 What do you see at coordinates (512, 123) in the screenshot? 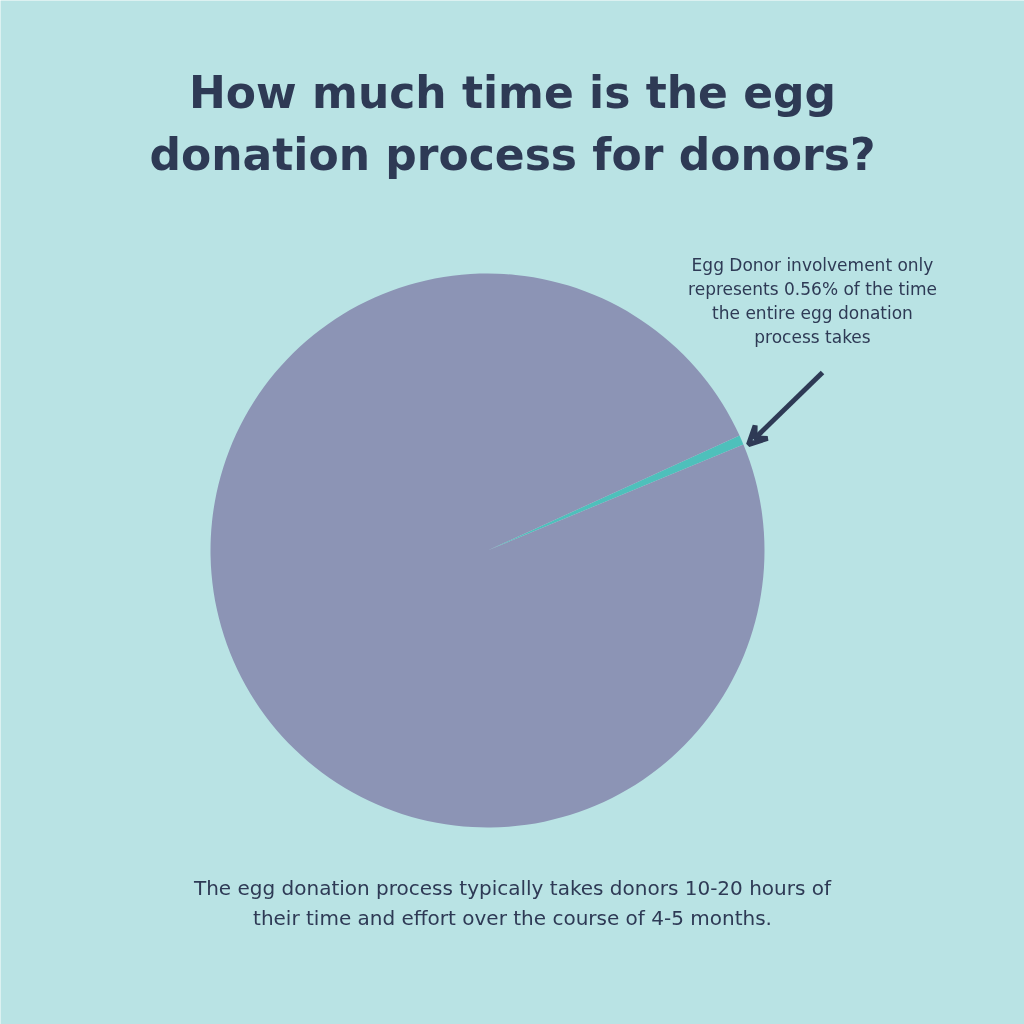
I see `chart-title: How much time is the egg donation process for donors?` at bounding box center [512, 123].